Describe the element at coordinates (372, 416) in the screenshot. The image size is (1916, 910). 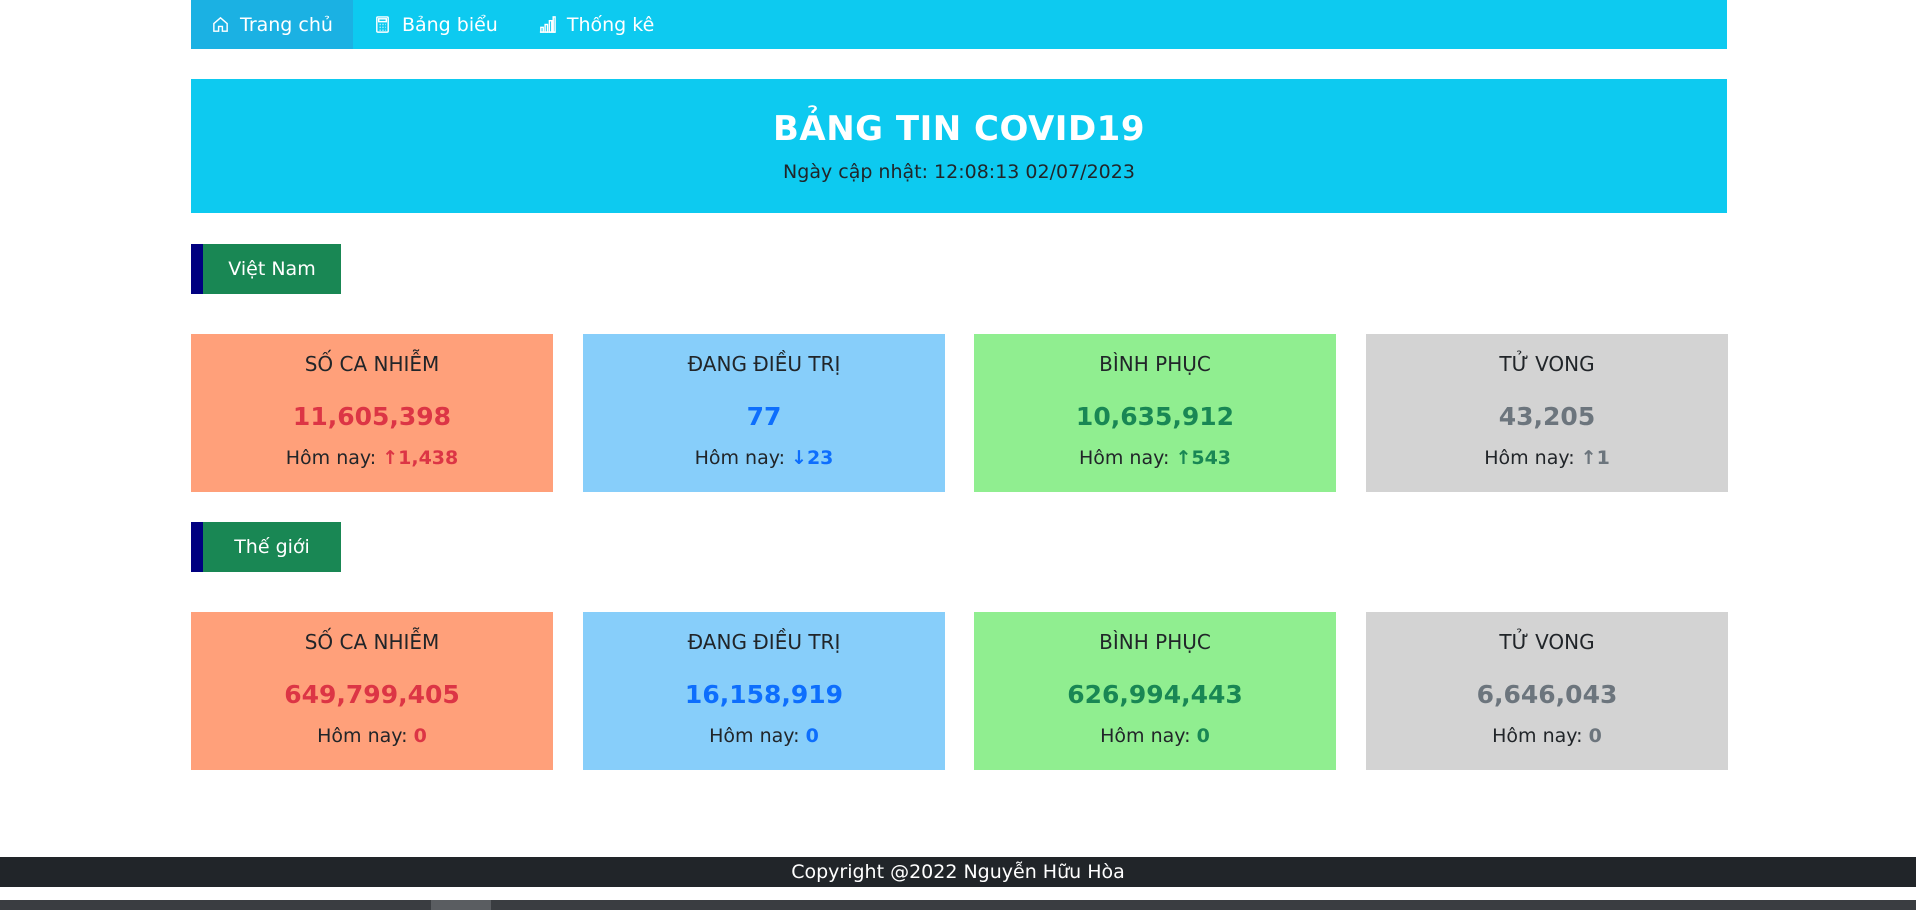
I see `card-value: 11,605,398` at that location.